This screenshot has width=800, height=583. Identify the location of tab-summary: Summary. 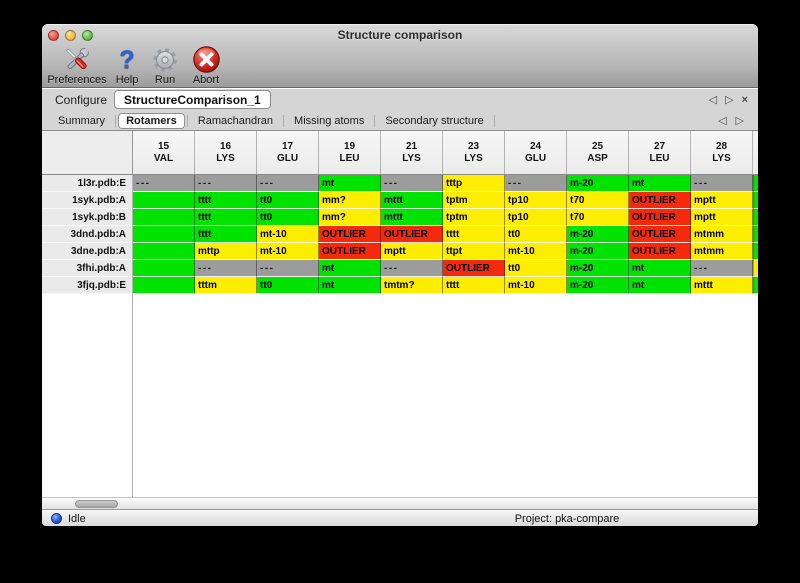
(82, 121).